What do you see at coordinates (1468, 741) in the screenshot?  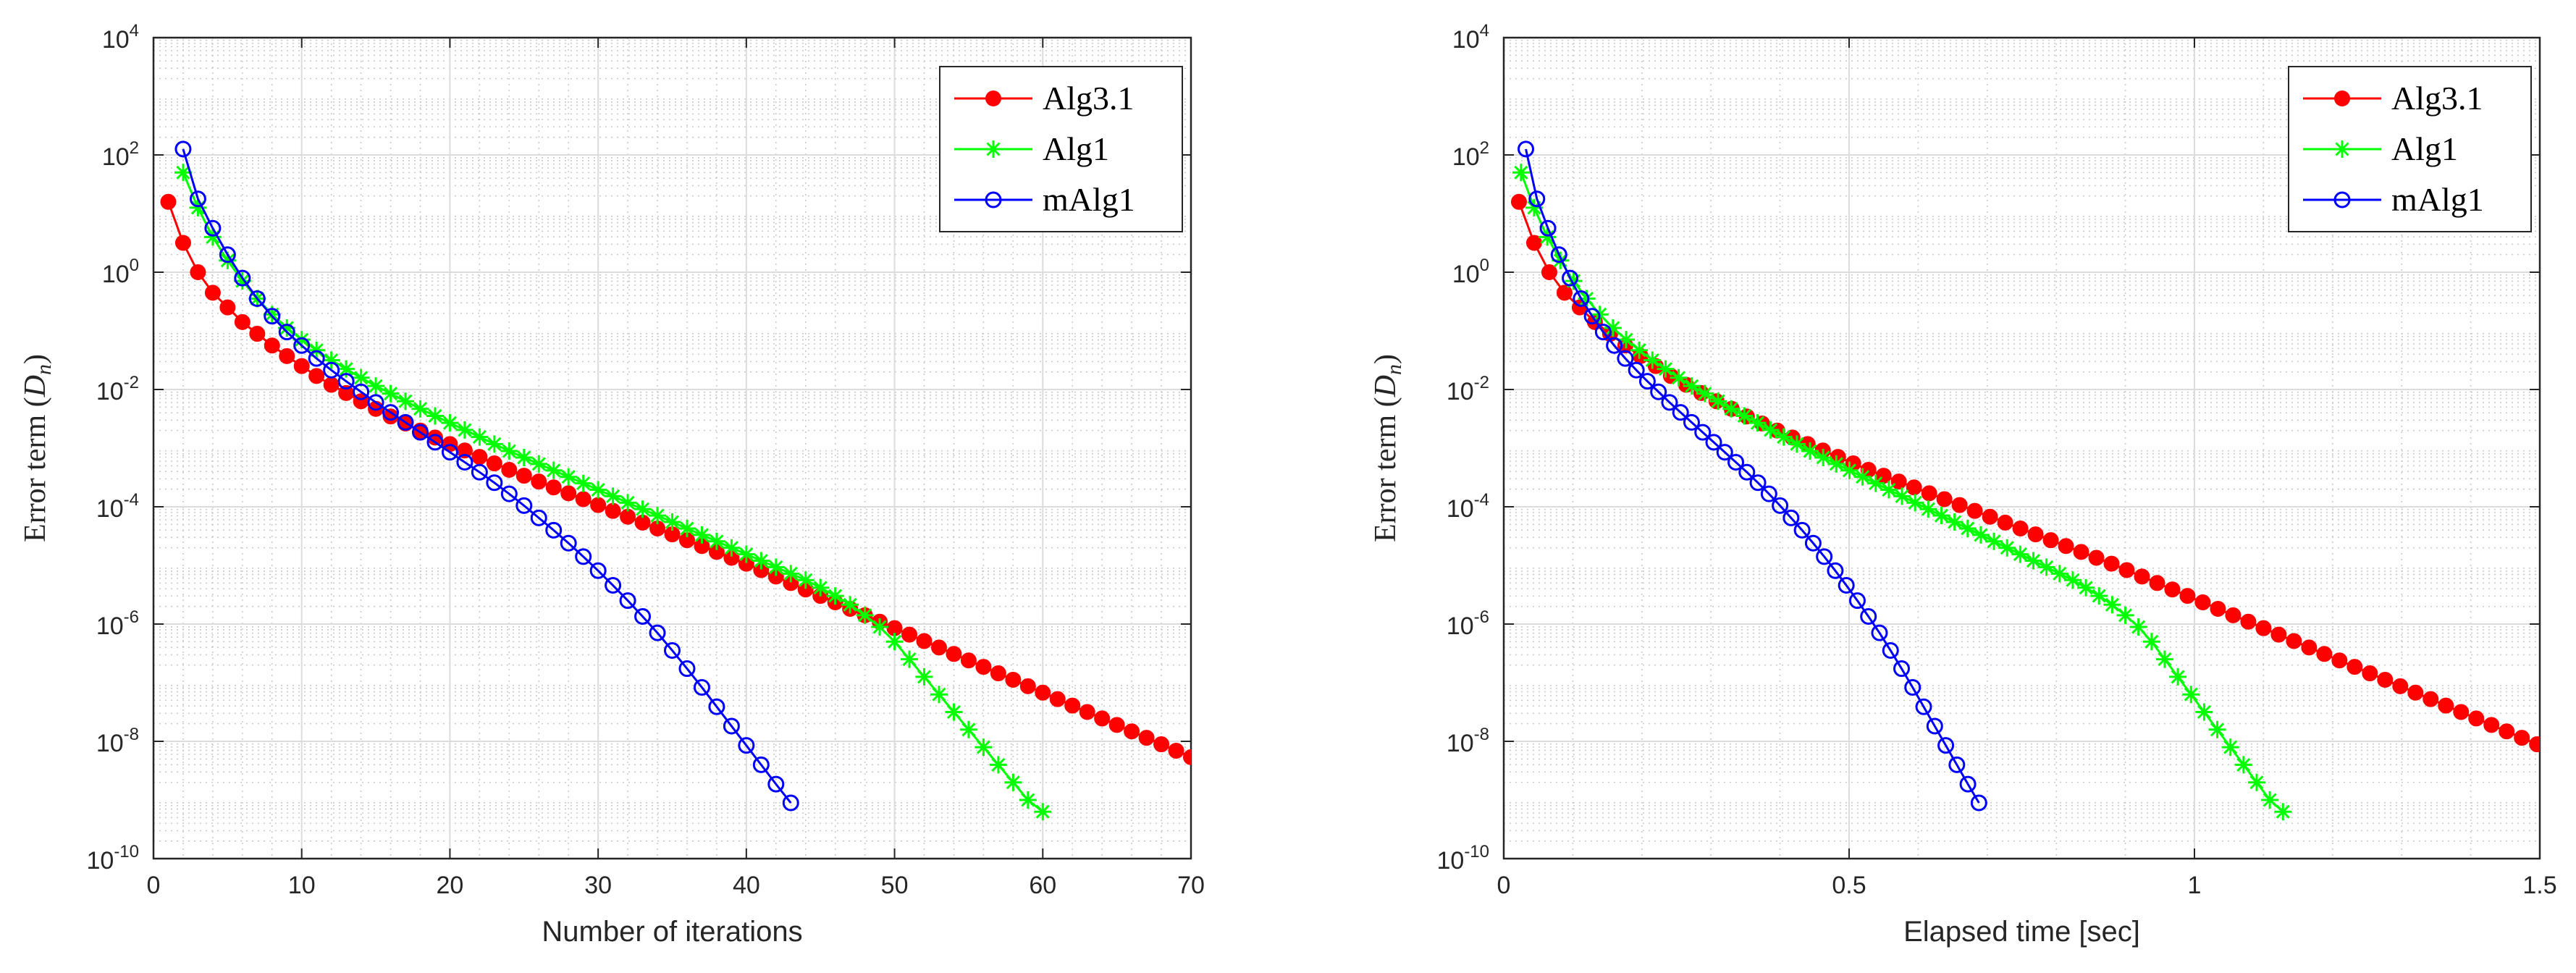 I see `y-tick-label: 10⁻⁸` at bounding box center [1468, 741].